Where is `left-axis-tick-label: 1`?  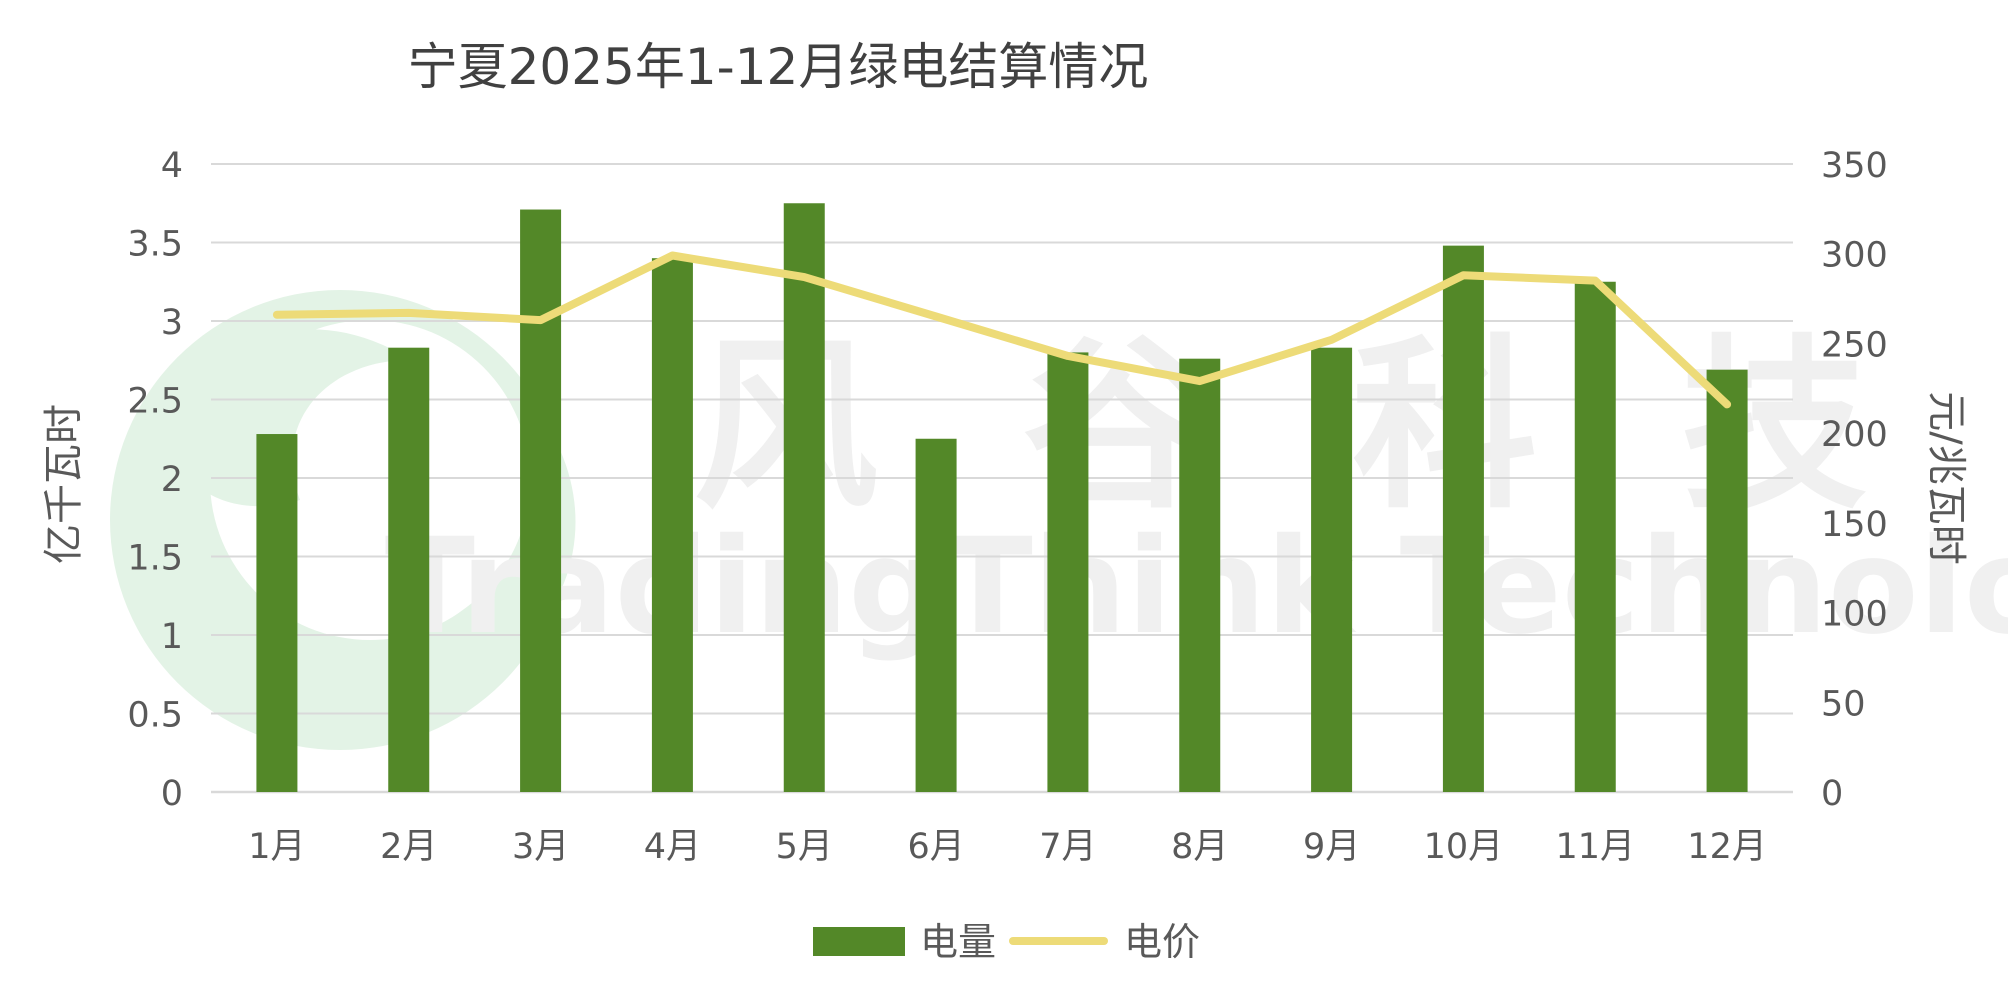
left-axis-tick-label: 1 is located at coordinates (172, 637).